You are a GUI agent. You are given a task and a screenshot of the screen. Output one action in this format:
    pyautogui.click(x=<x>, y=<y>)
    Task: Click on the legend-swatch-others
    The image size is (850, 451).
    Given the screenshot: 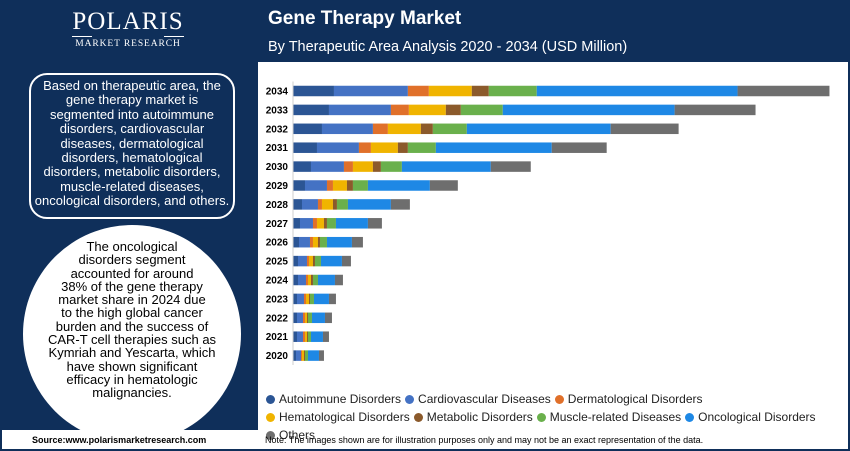 What is the action you would take?
    pyautogui.click(x=270, y=435)
    